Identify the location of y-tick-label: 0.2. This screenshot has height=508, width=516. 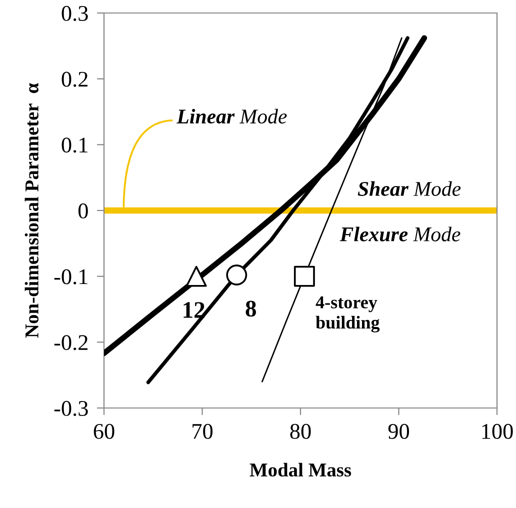
(75, 79).